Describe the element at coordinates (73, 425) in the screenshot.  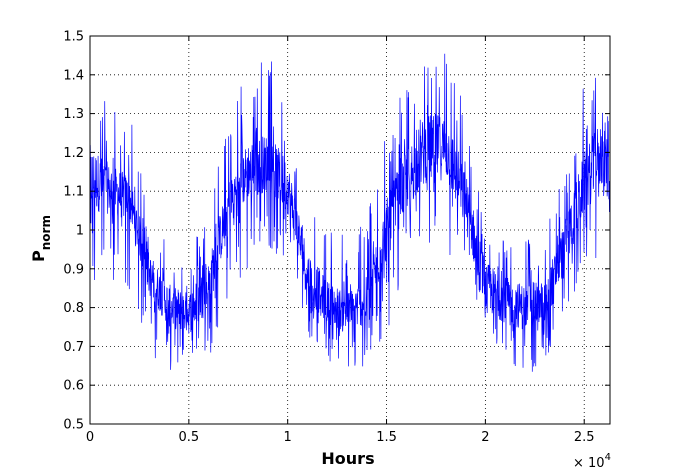
I see `y-tick-label: 0.5` at that location.